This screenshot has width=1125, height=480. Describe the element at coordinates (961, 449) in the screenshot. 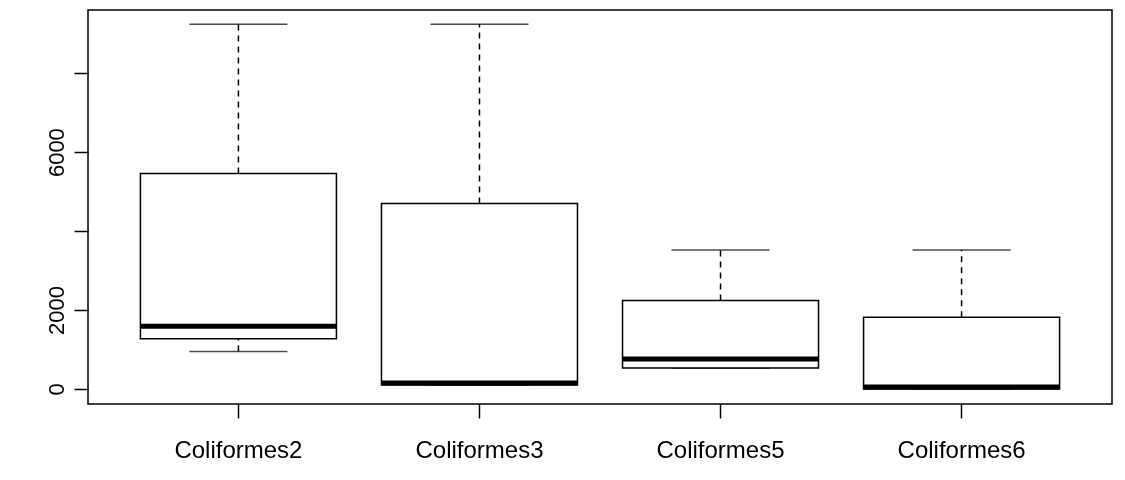

I see `x-tick-label: Coliformes6` at that location.